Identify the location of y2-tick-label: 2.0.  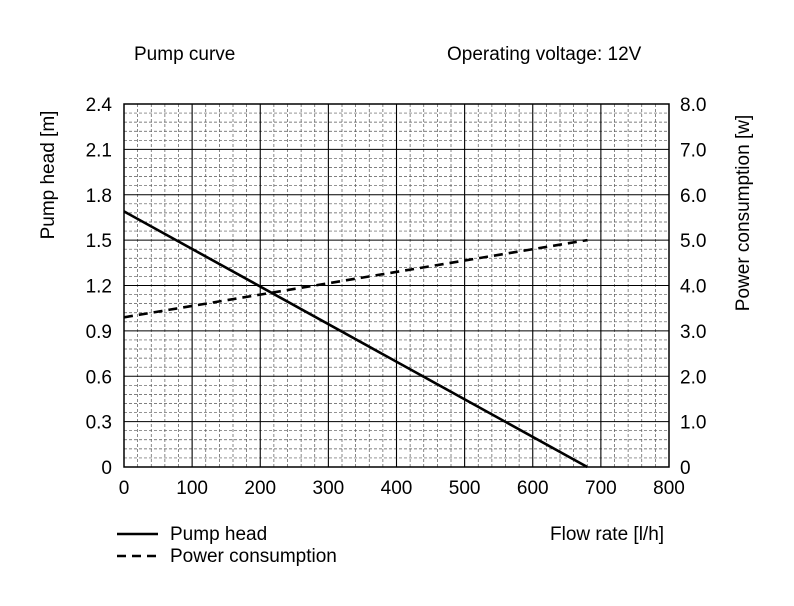
(693, 377).